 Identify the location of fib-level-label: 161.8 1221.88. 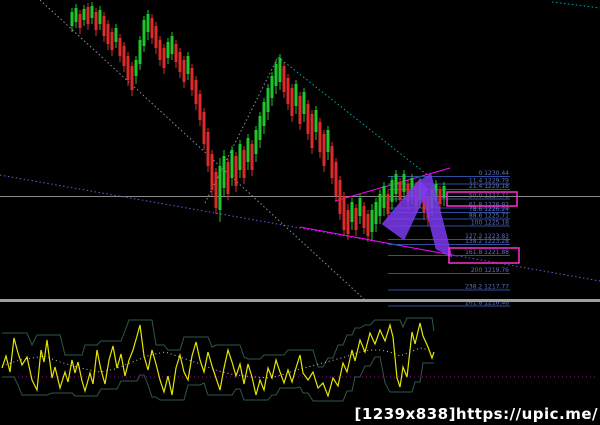
(487, 252).